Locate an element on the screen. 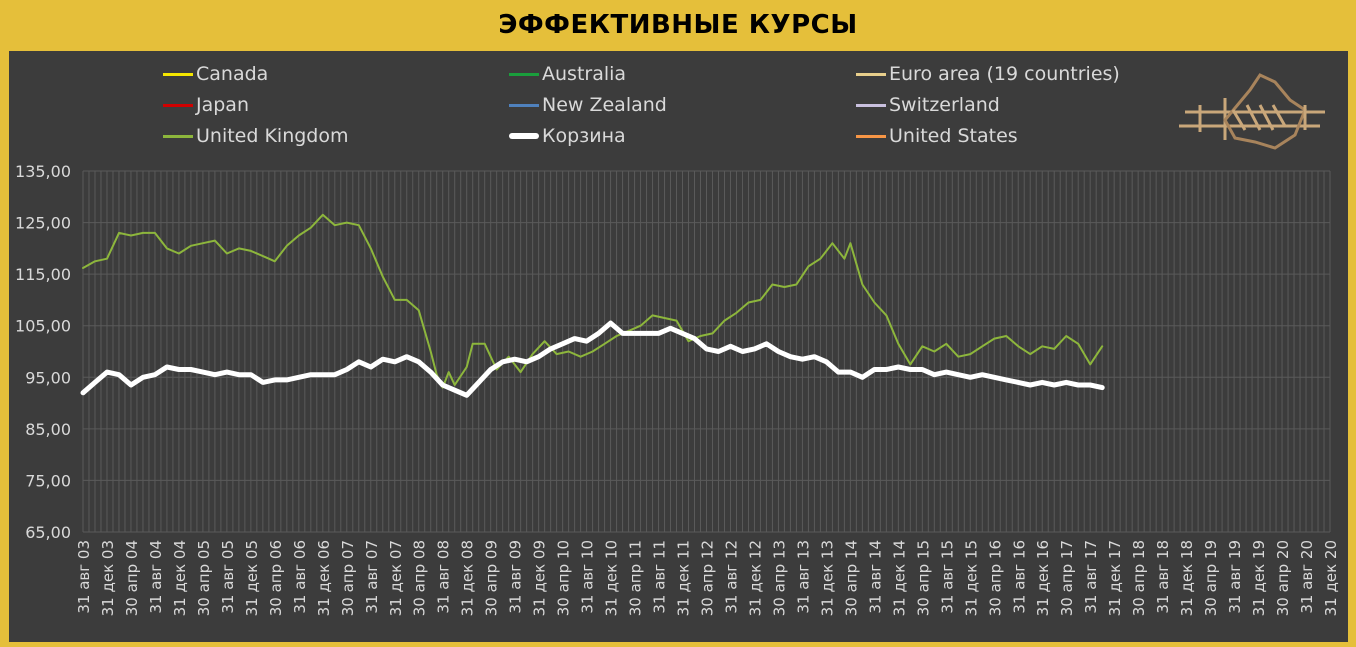 This screenshot has width=1356, height=647. x-tick-label: 30 апр 06 is located at coordinates (276, 578).